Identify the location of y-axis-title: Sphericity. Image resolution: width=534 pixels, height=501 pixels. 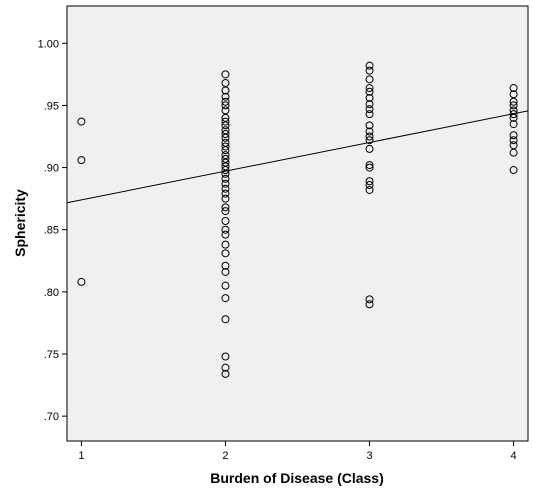
(20, 223).